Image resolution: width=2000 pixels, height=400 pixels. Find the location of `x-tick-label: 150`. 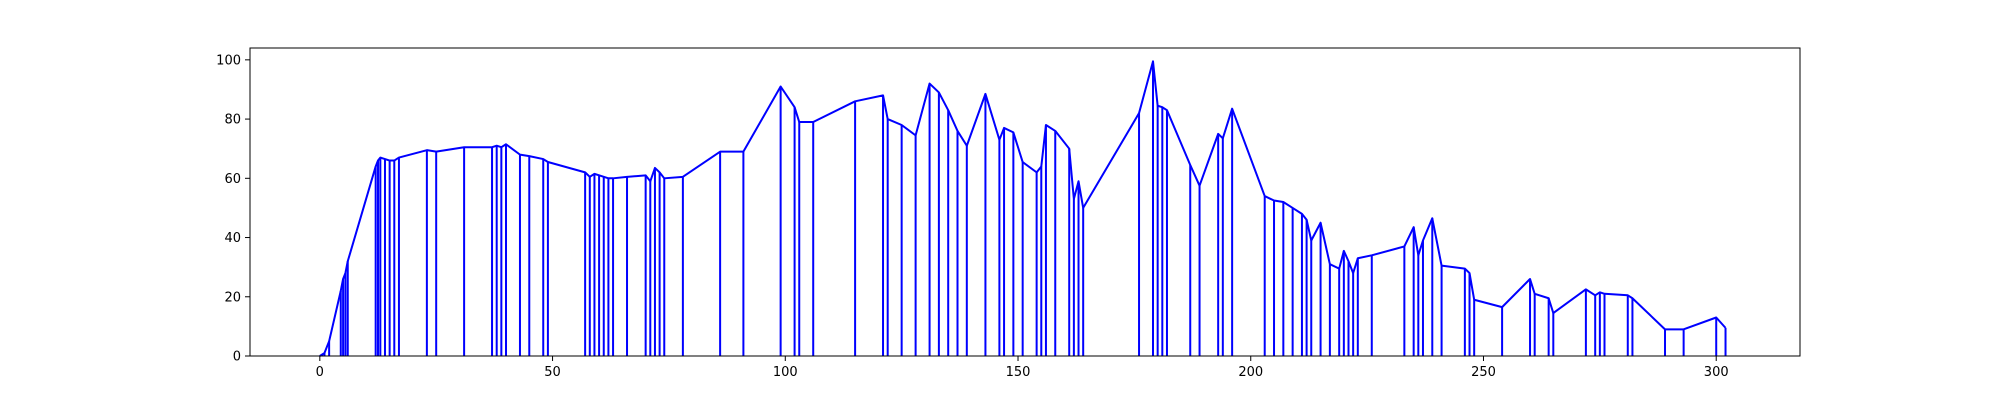

x-tick-label: 150 is located at coordinates (1018, 372).